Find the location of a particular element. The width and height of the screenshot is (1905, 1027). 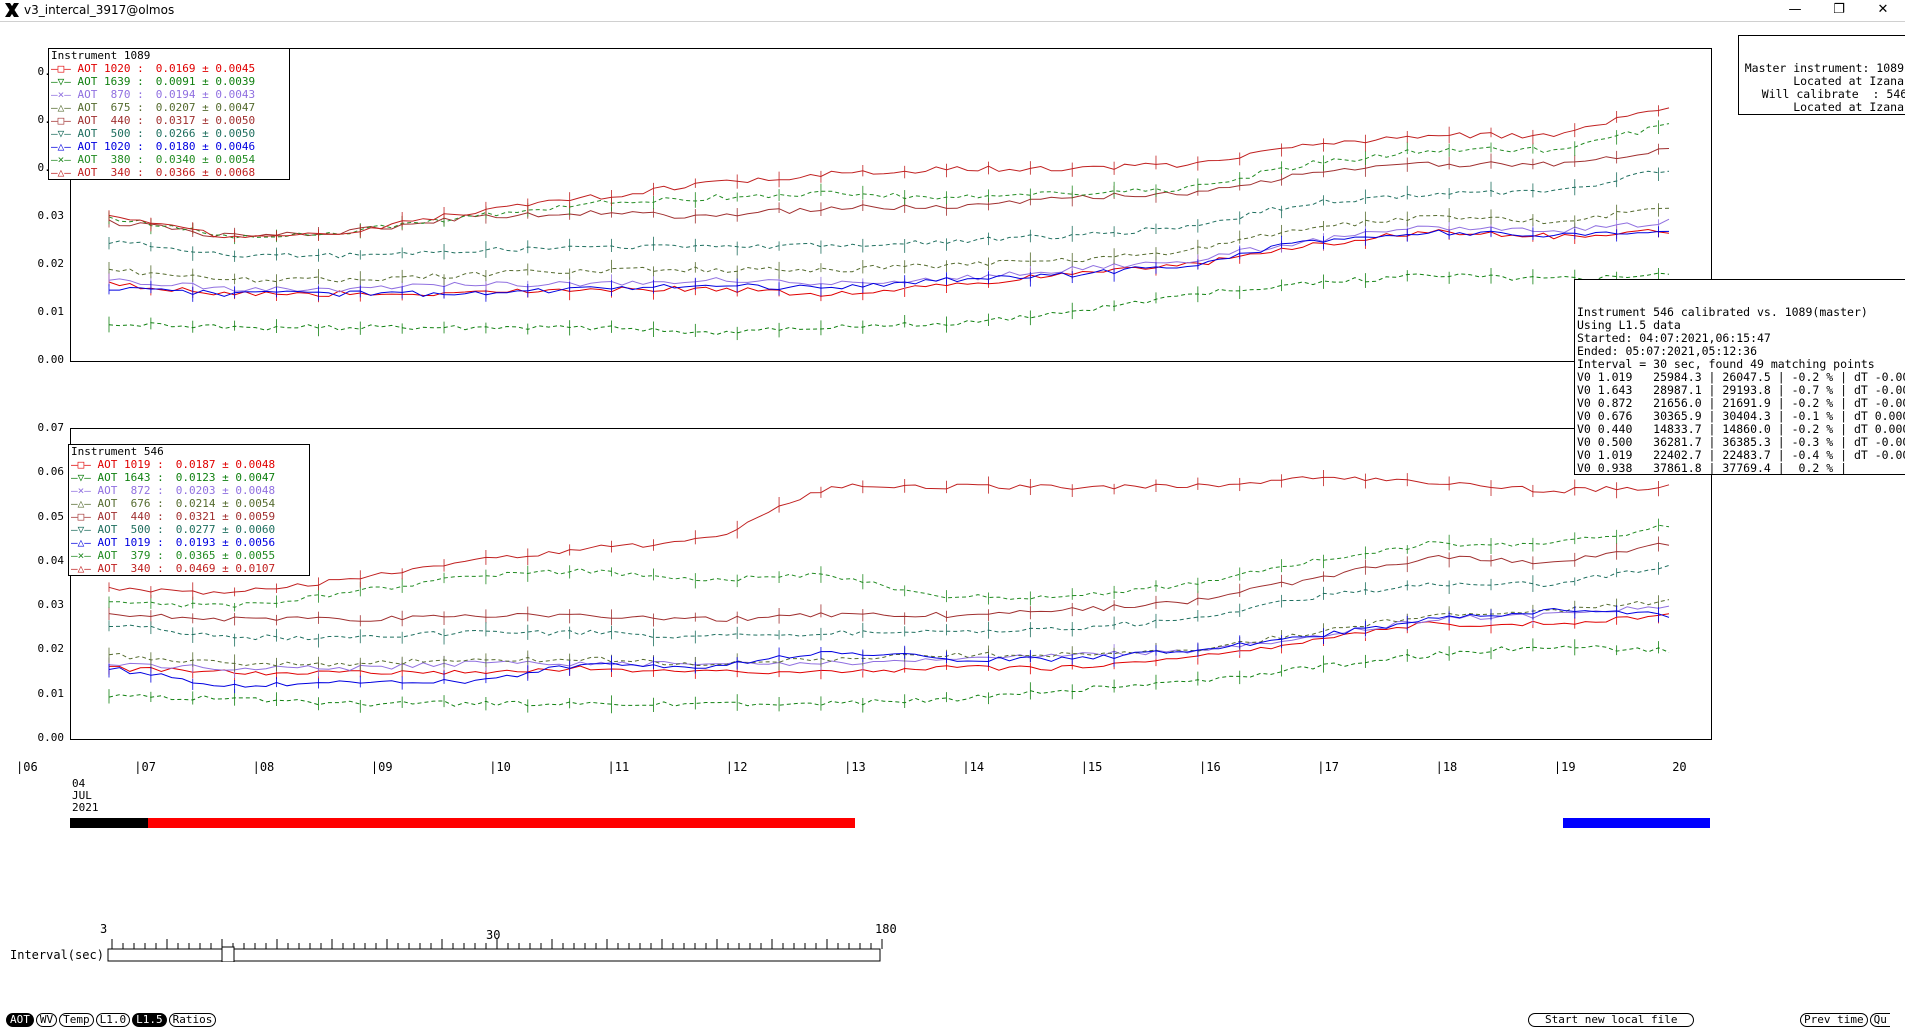

slider-track is located at coordinates (494, 955).